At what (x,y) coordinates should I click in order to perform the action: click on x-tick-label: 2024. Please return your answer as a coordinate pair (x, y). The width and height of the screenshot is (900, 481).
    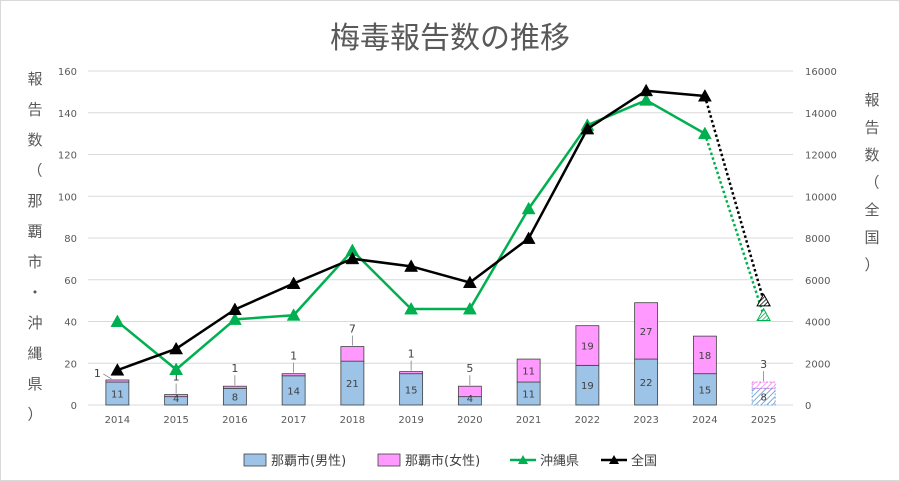
    Looking at the image, I should click on (704, 420).